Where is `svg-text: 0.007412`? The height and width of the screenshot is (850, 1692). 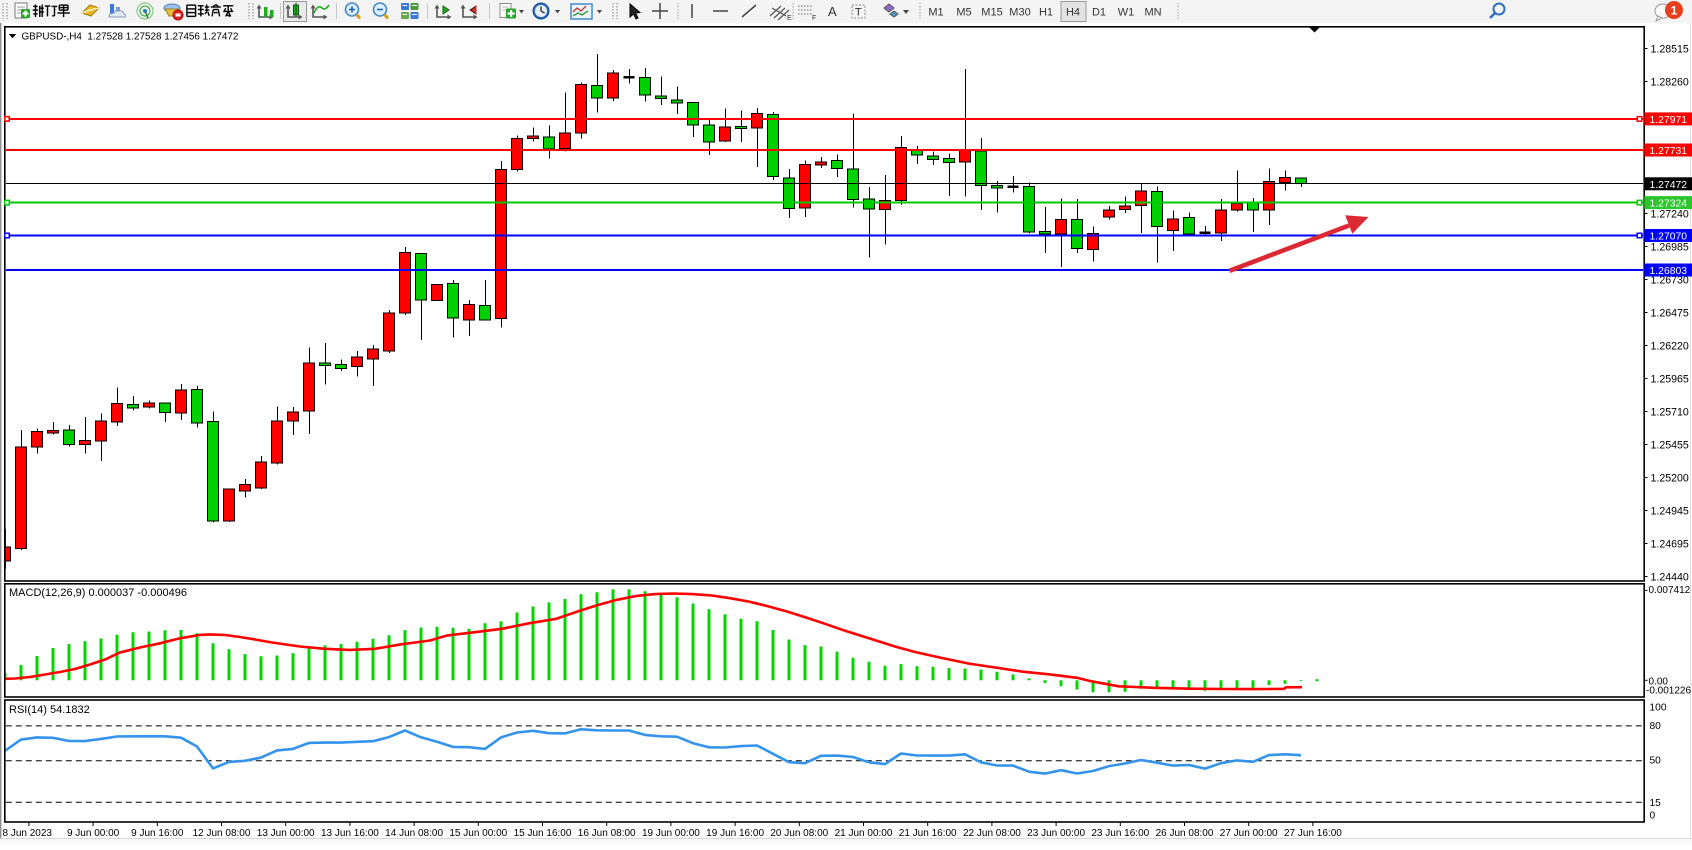 svg-text: 0.007412 is located at coordinates (1670, 590).